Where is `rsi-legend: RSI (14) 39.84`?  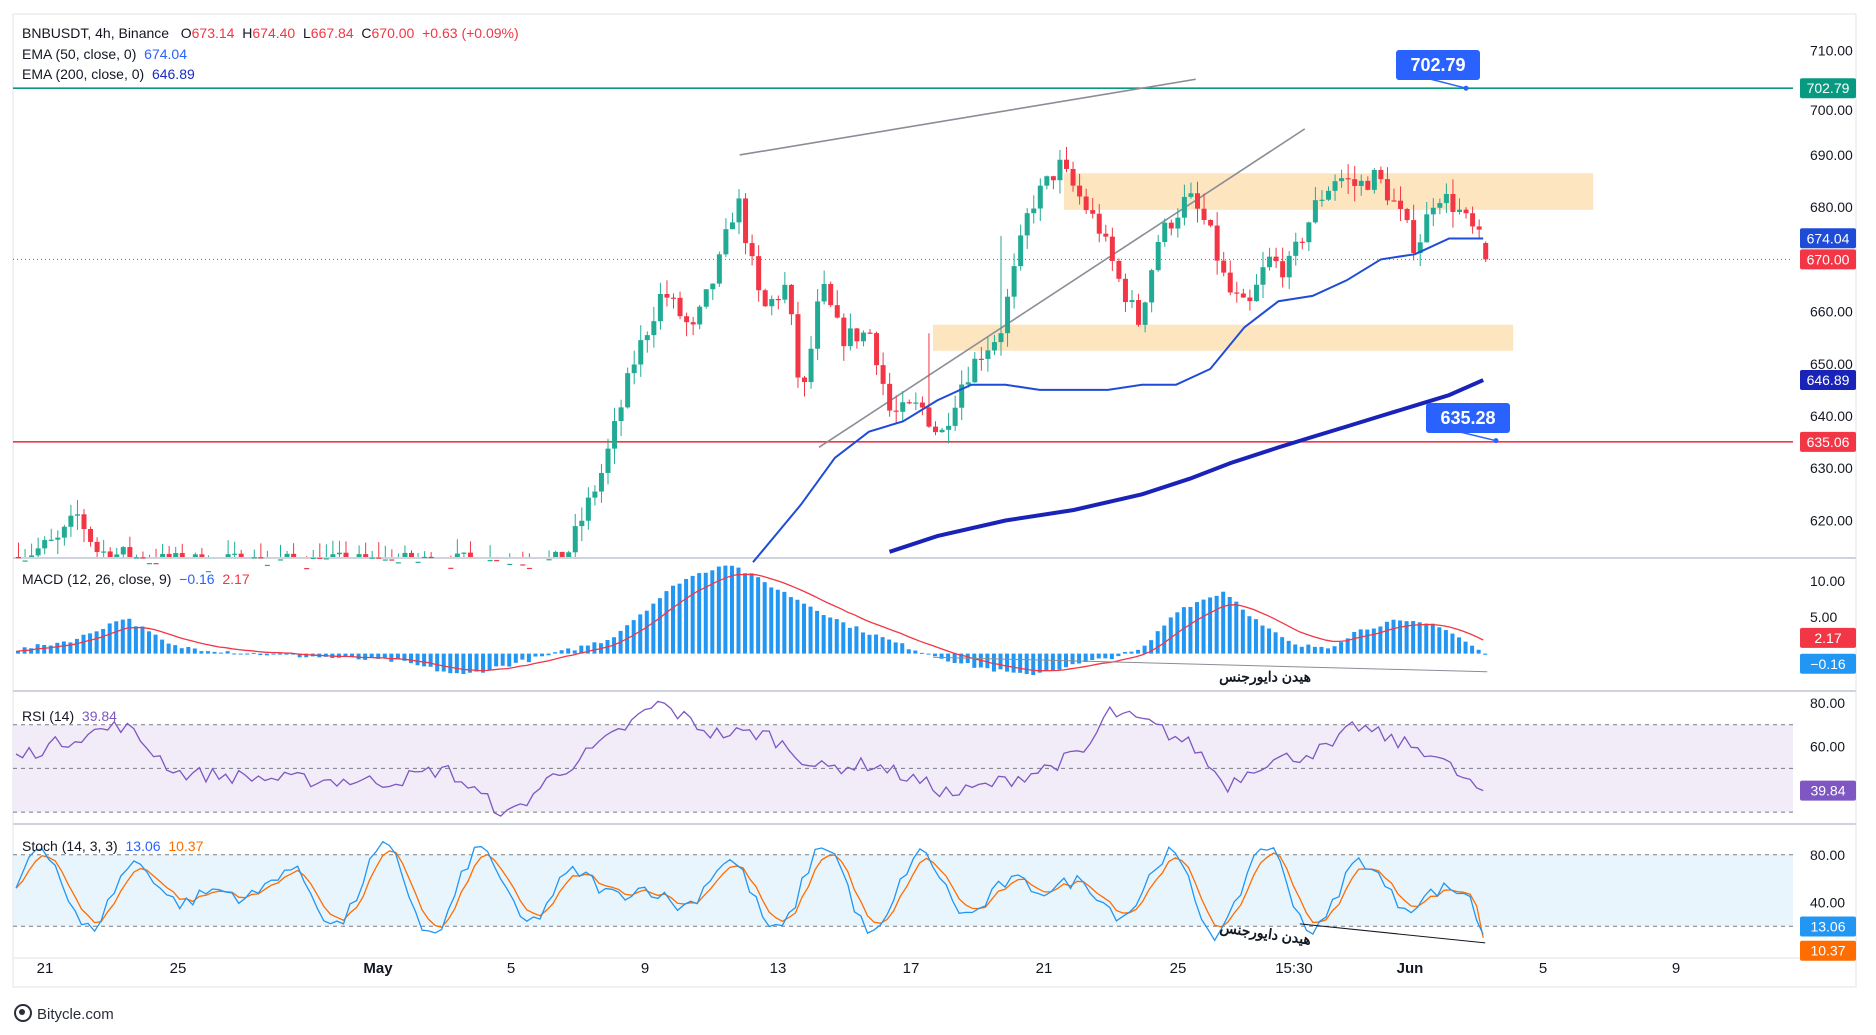 rsi-legend: RSI (14) 39.84 is located at coordinates (69, 716).